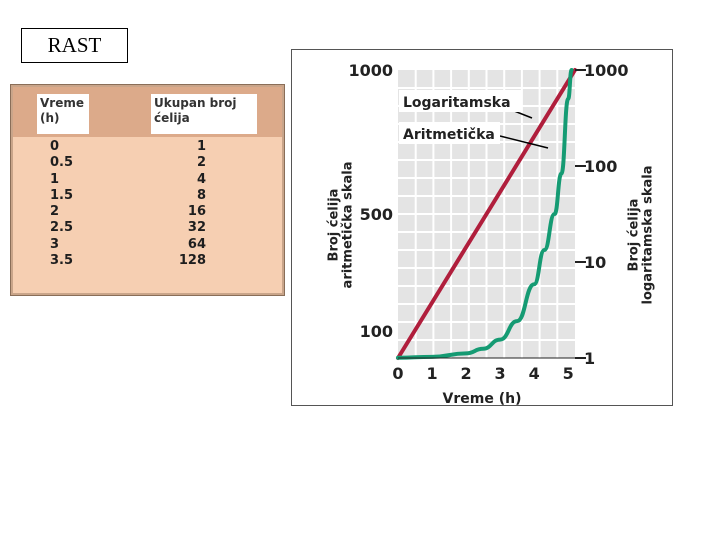 The width and height of the screenshot is (720, 540). What do you see at coordinates (147, 212) in the screenshot?
I see `table-row: 2 16` at bounding box center [147, 212].